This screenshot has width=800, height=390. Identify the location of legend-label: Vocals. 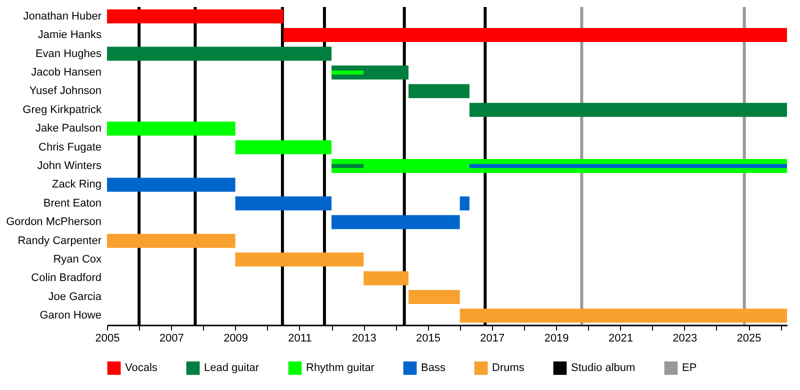
(141, 368).